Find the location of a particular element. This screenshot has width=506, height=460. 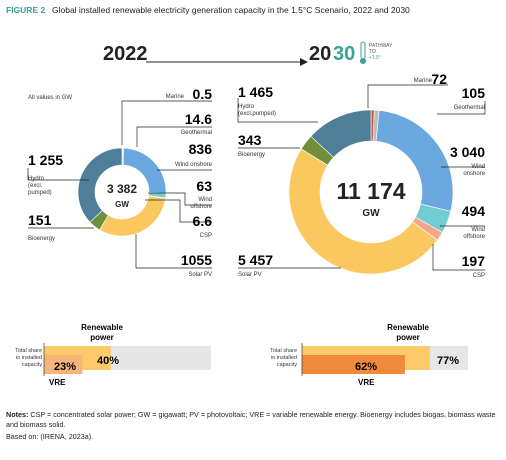

label-2022-wind-offshore-2: offshore is located at coordinates (201, 207).